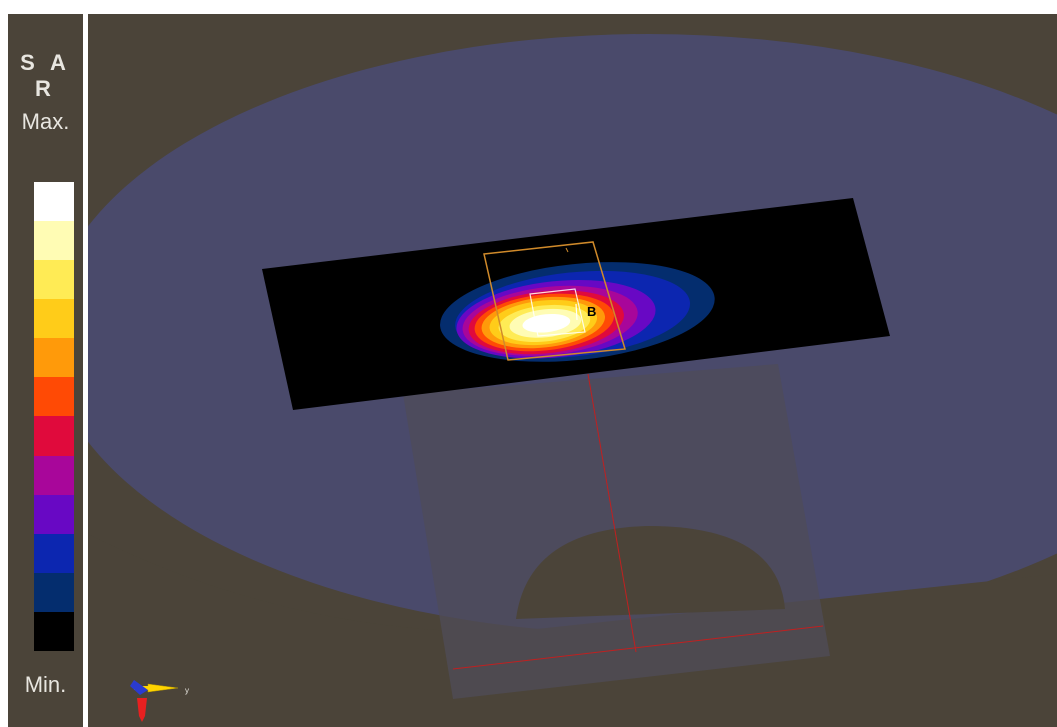 The height and width of the screenshot is (727, 1057). What do you see at coordinates (45, 684) in the screenshot?
I see `legend-min-label: Min.` at bounding box center [45, 684].